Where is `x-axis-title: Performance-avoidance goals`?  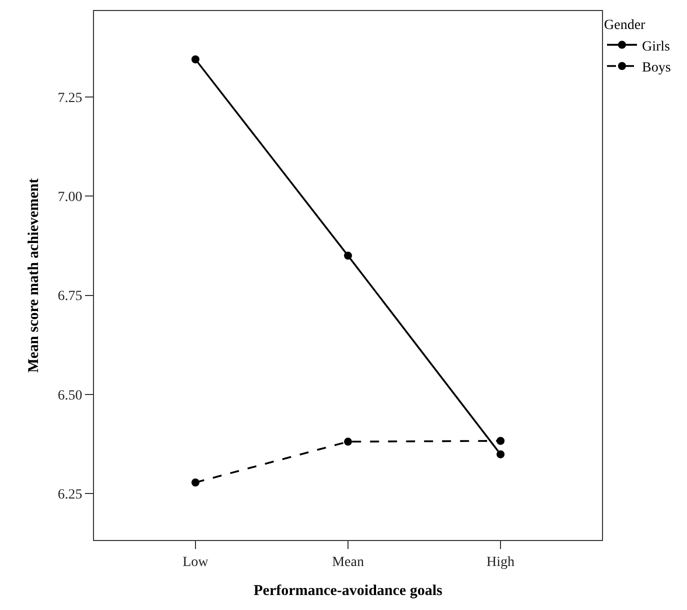
x-axis-title: Performance-avoidance goals is located at coordinates (348, 590).